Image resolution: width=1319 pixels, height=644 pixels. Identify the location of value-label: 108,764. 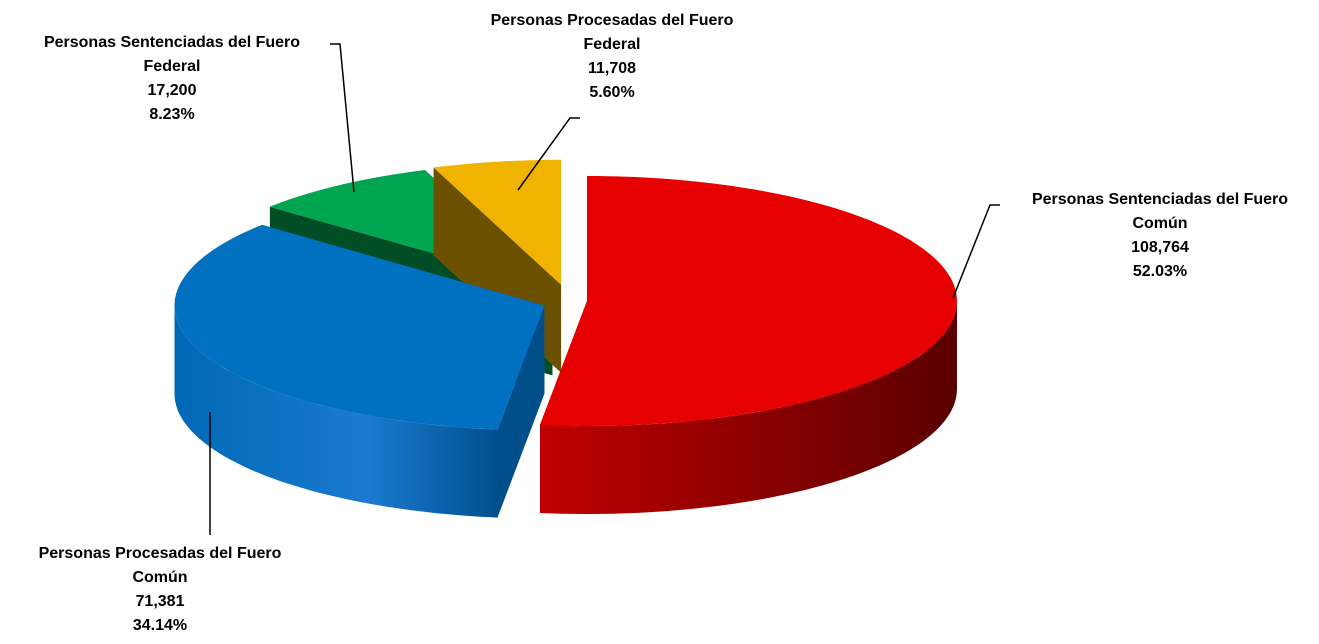
(1160, 247).